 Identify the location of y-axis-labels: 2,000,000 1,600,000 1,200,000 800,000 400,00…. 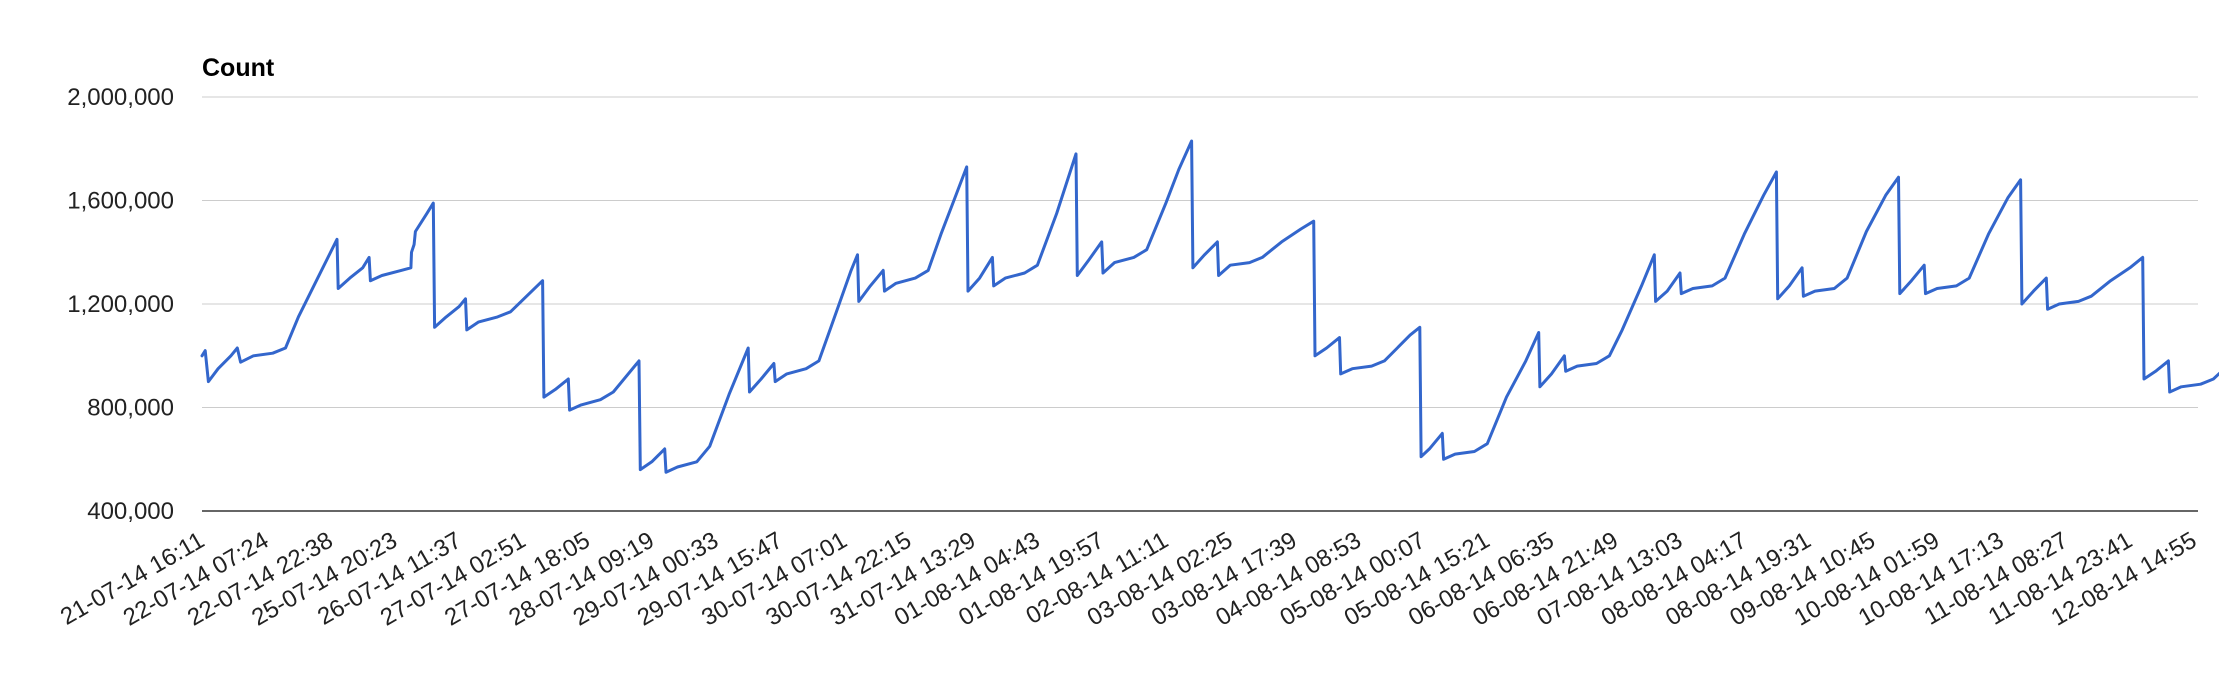
(120, 304).